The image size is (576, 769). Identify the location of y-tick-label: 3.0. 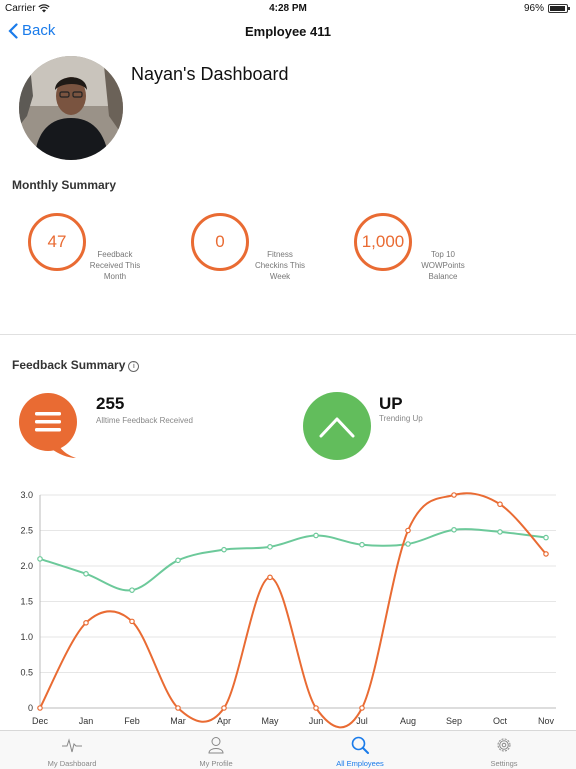
(26, 495).